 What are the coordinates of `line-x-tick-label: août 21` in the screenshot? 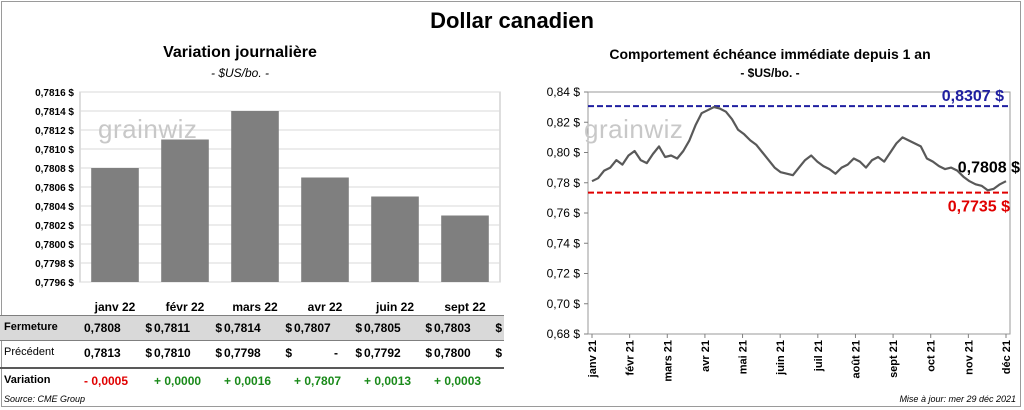 It's located at (856, 359).